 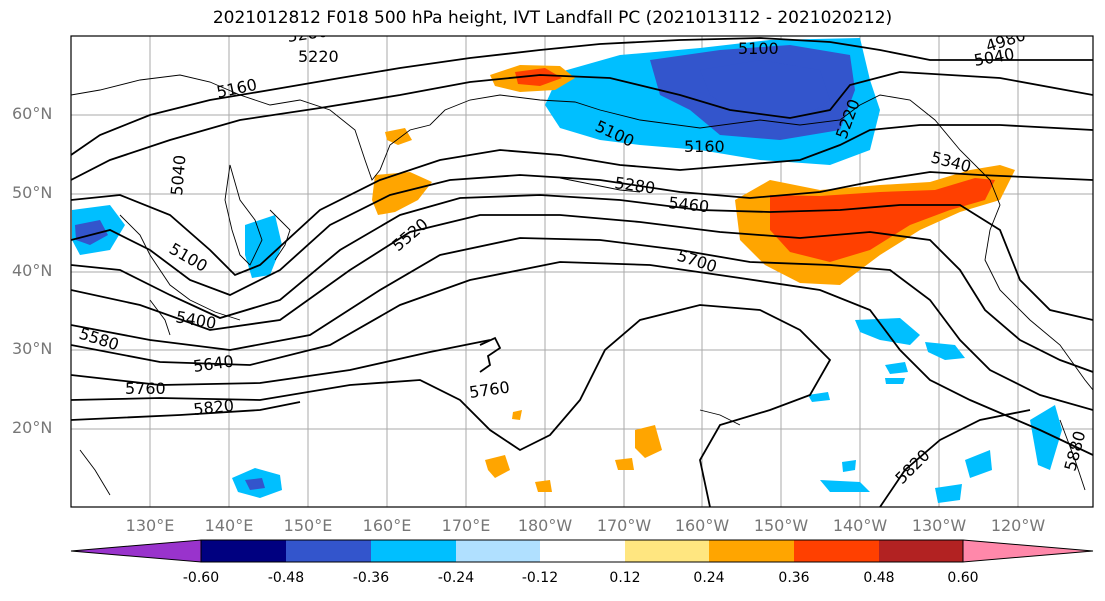 What do you see at coordinates (456, 578) in the screenshot?
I see `colorbar-tick-label: -0.24` at bounding box center [456, 578].